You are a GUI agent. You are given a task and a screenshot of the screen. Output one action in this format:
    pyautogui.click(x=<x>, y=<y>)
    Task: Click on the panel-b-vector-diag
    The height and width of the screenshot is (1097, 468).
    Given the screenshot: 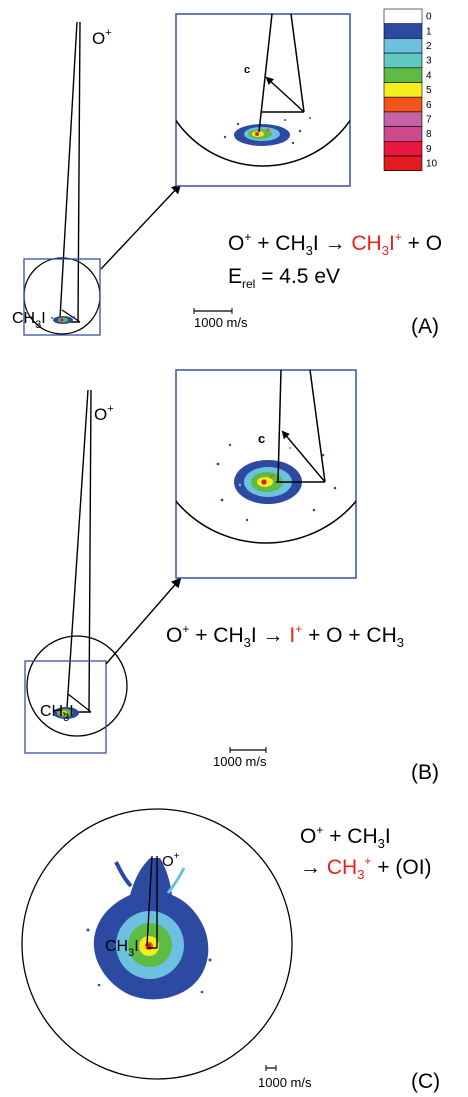 What is the action you would take?
    pyautogui.click(x=79, y=703)
    